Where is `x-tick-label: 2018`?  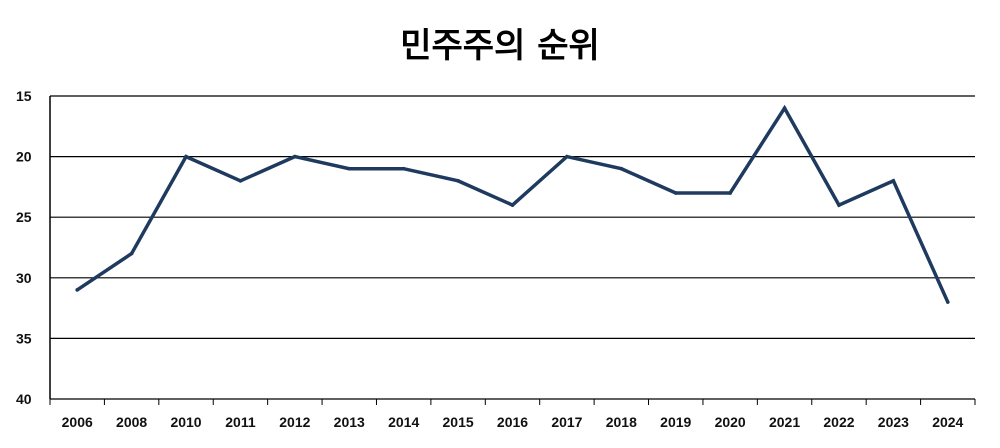 x-tick-label: 2018 is located at coordinates (621, 422).